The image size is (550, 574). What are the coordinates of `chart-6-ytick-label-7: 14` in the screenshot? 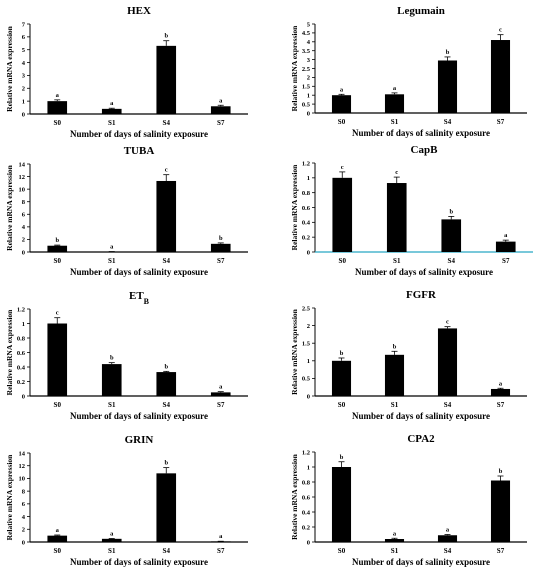 It's located at (22, 453).